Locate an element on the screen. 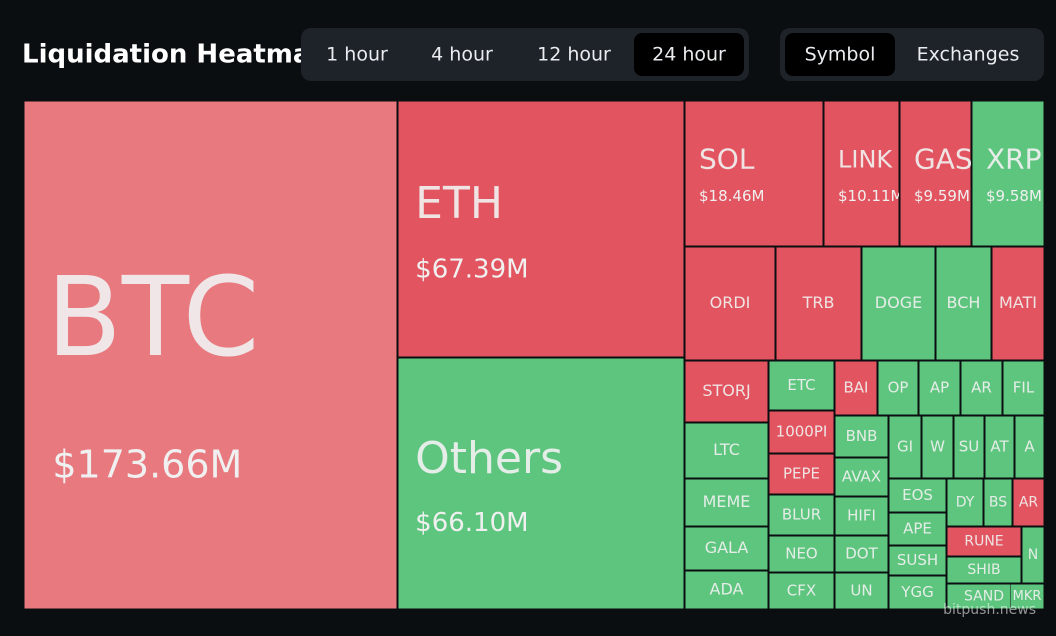  tile: BCH is located at coordinates (963, 303).